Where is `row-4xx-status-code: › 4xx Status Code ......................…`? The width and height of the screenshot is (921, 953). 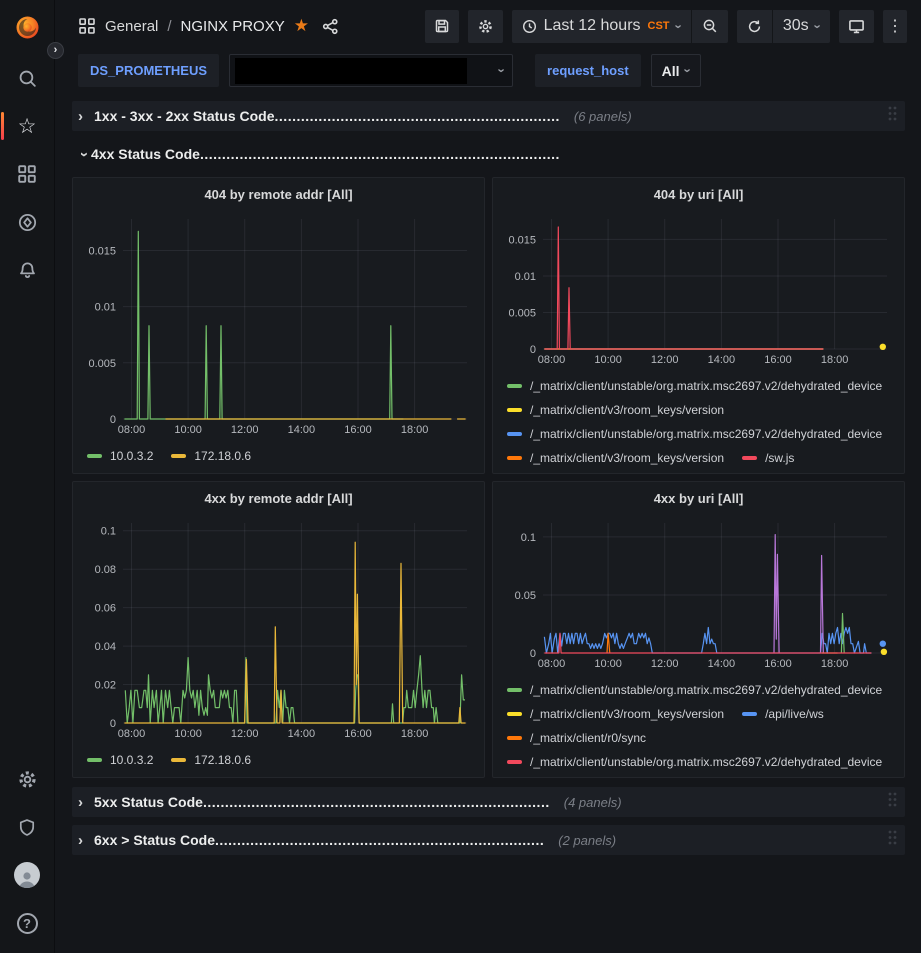 row-4xx-status-code: › 4xx Status Code ......................… is located at coordinates (488, 154).